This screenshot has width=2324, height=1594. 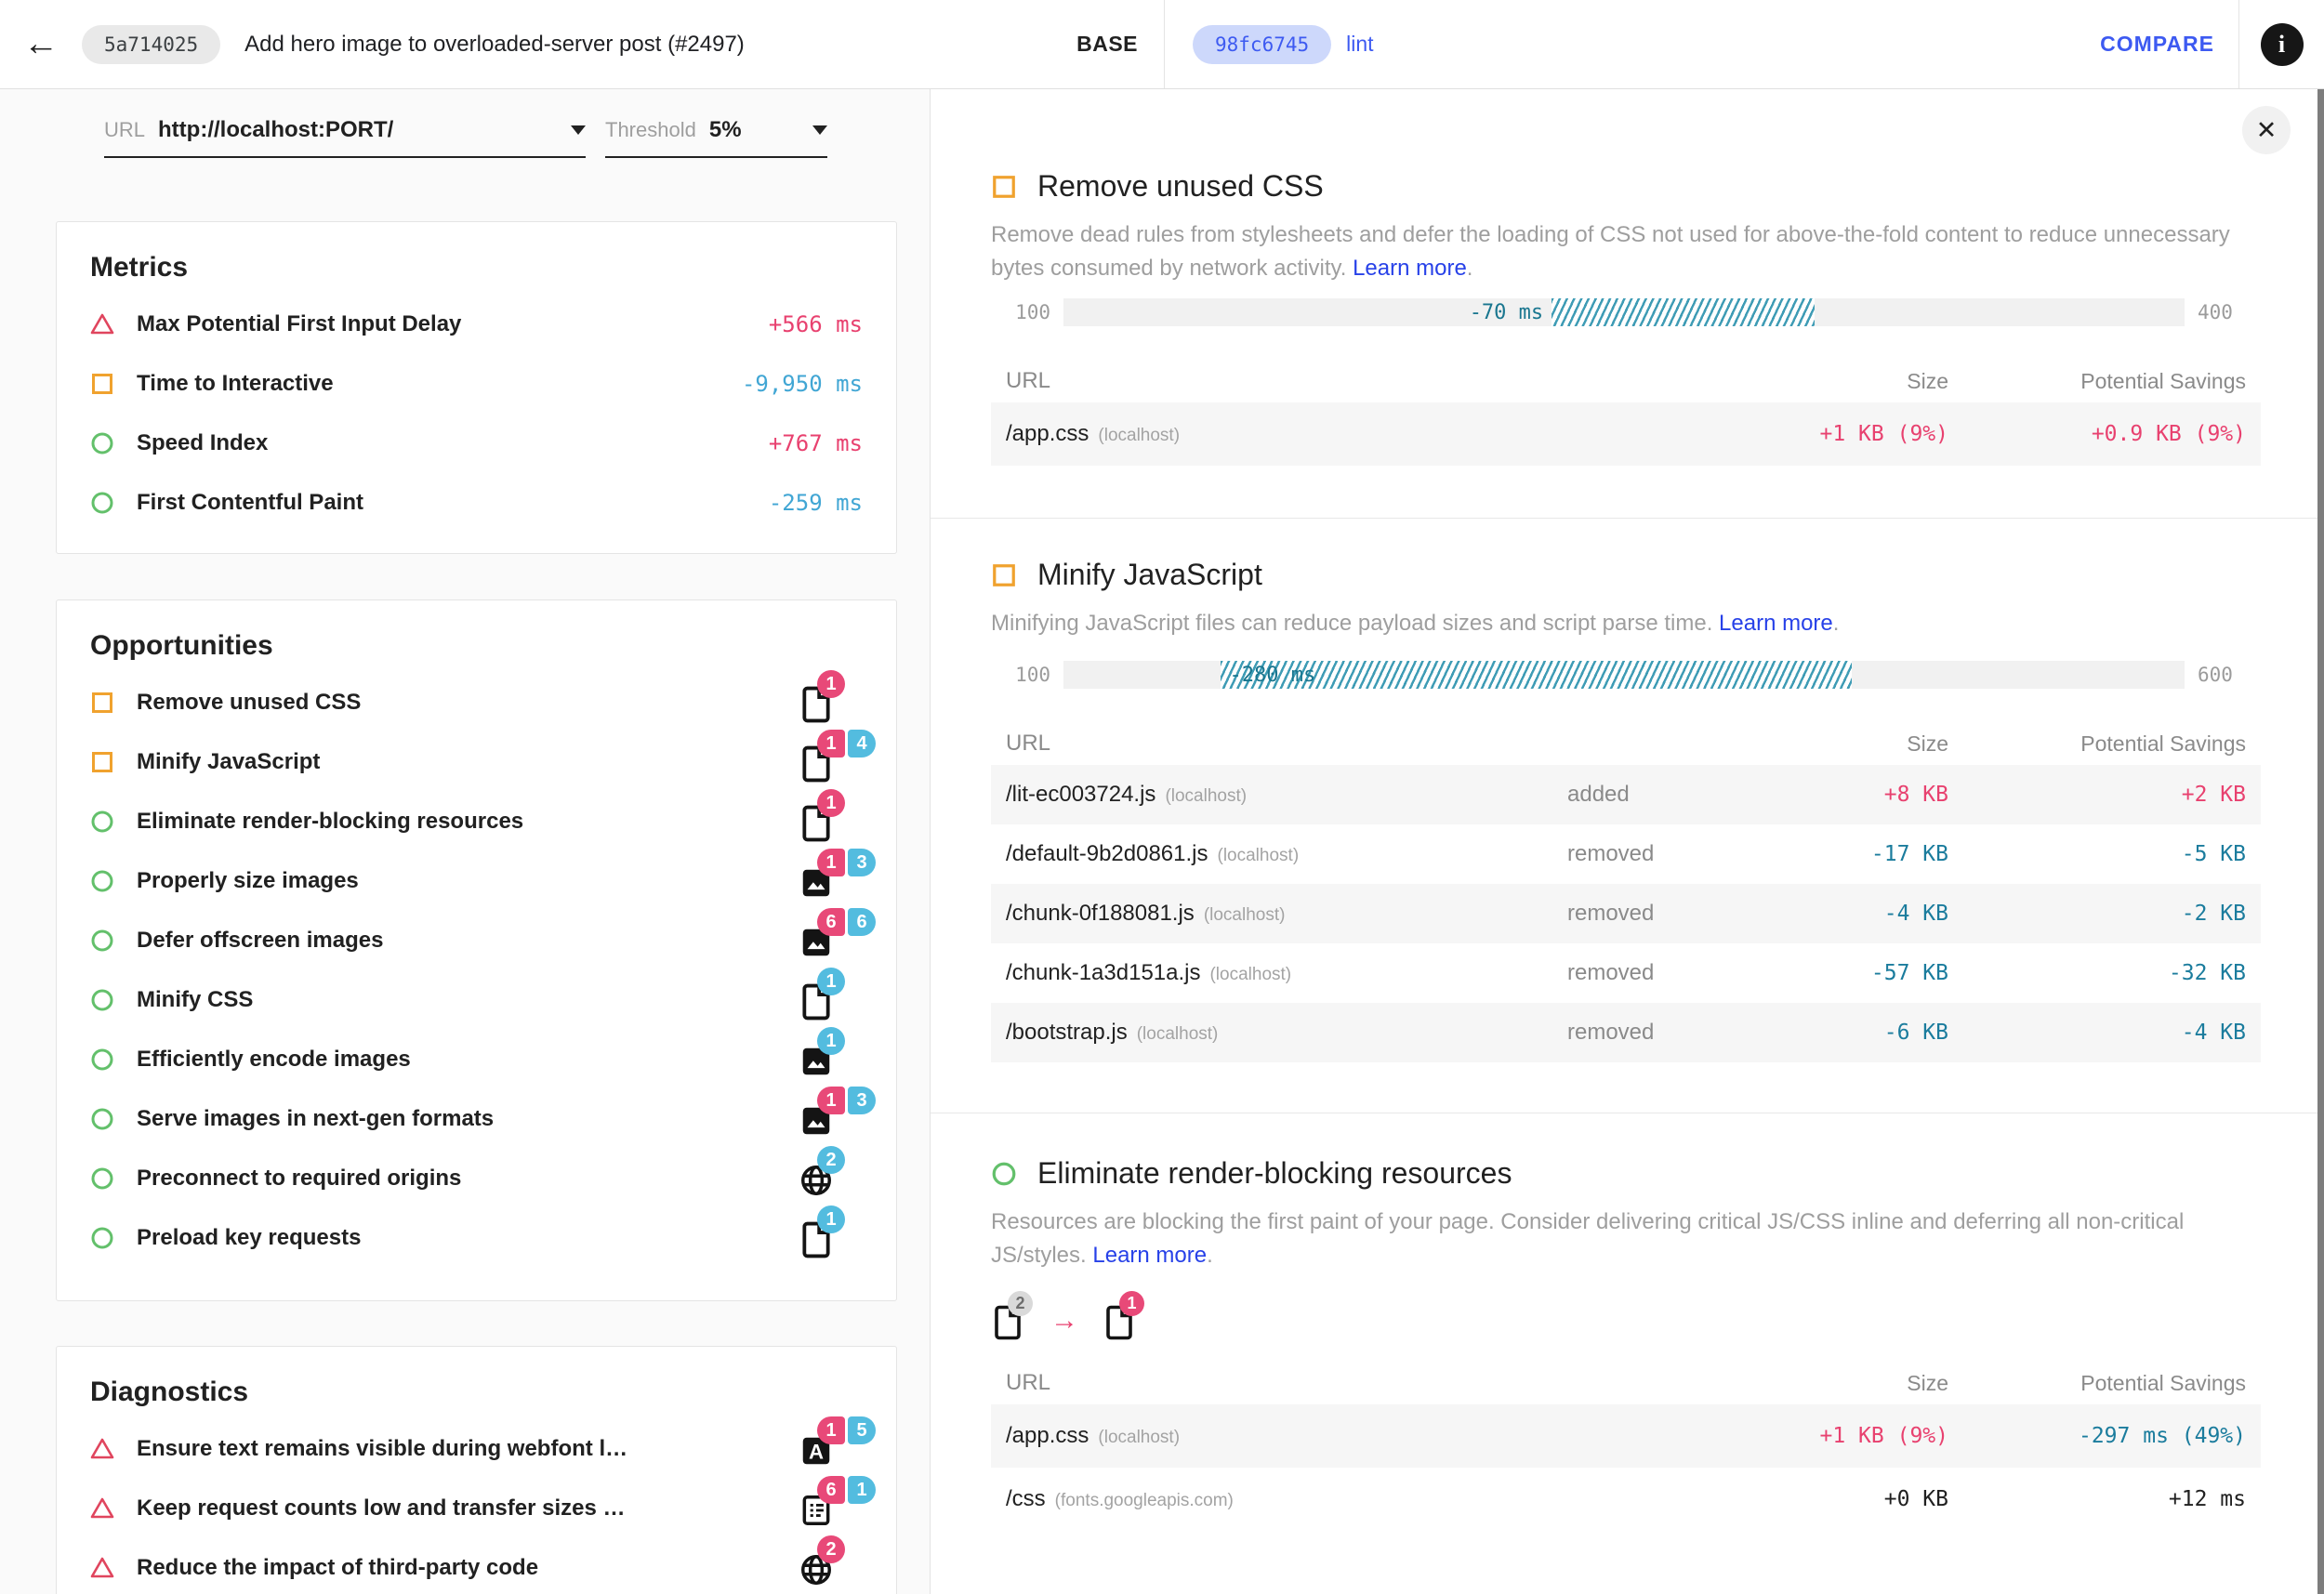 What do you see at coordinates (476, 1058) in the screenshot?
I see `audit-row: Efficiently encode images 1` at bounding box center [476, 1058].